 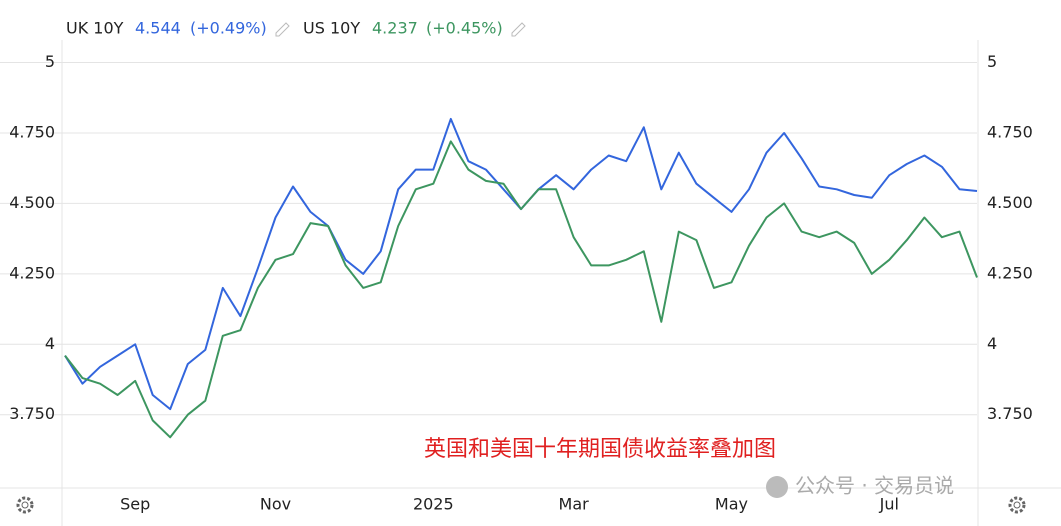 I want to click on y-tick-label: 4.250, so click(x=32, y=272).